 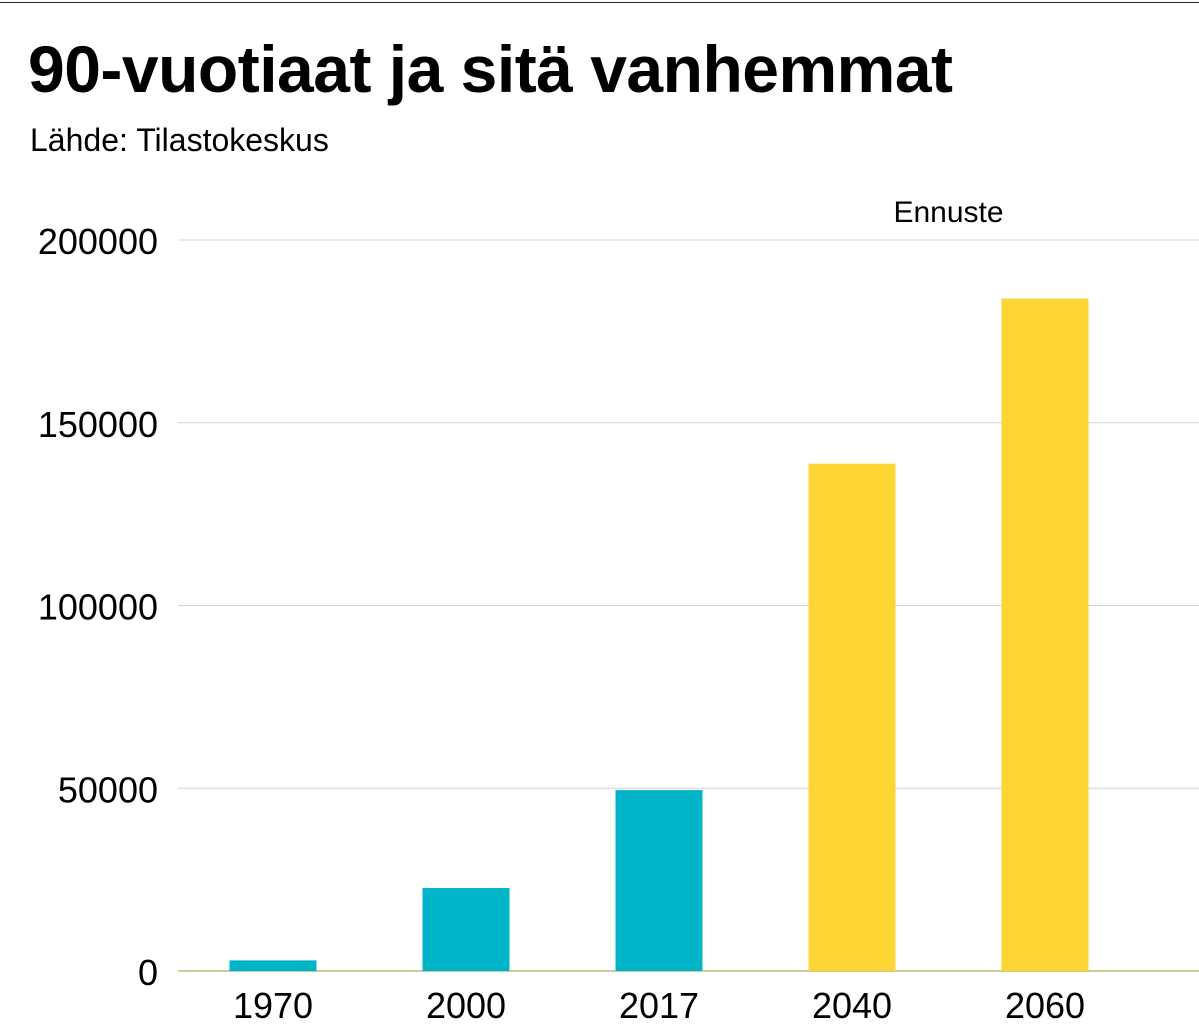 I want to click on y-tick-label: 50000, so click(x=108, y=789).